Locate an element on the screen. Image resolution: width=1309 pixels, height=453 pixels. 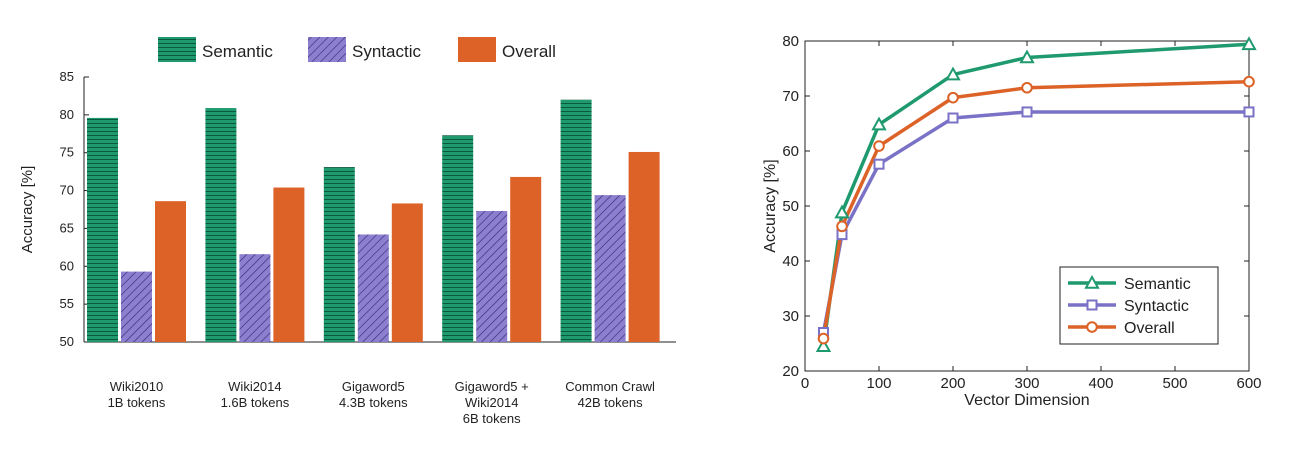
y-tick-label: 20 is located at coordinates (790, 371).